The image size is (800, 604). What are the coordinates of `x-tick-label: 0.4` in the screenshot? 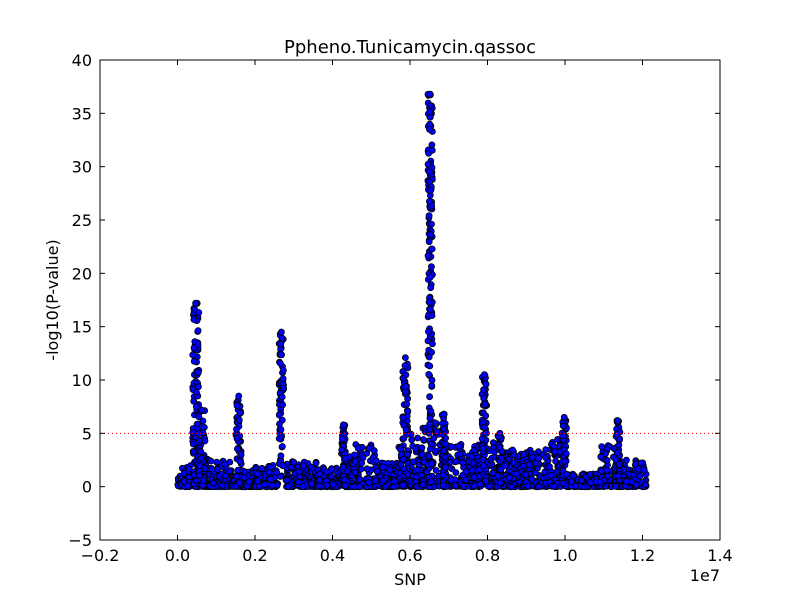 It's located at (332, 555).